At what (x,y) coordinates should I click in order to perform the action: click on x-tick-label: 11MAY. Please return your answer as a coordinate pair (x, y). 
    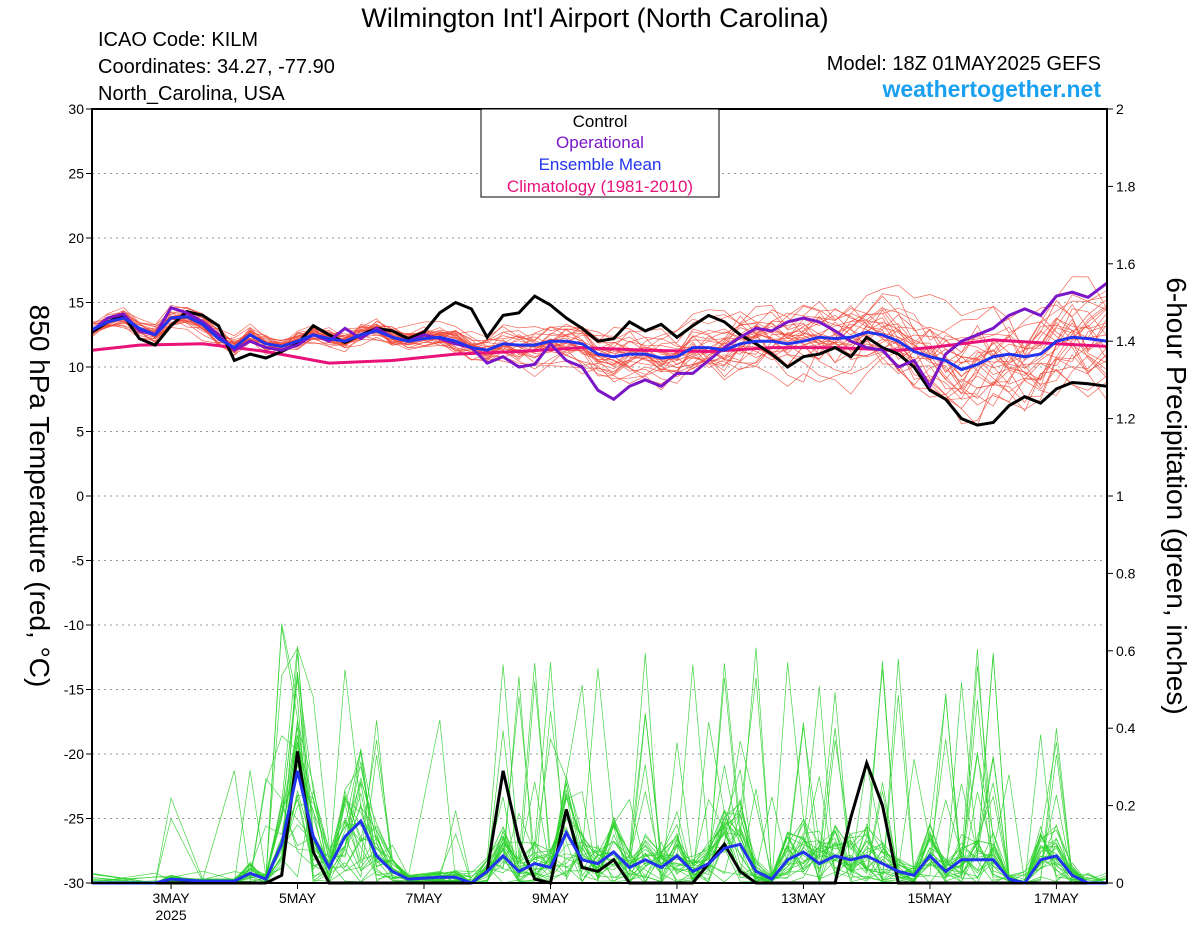
    Looking at the image, I should click on (677, 898).